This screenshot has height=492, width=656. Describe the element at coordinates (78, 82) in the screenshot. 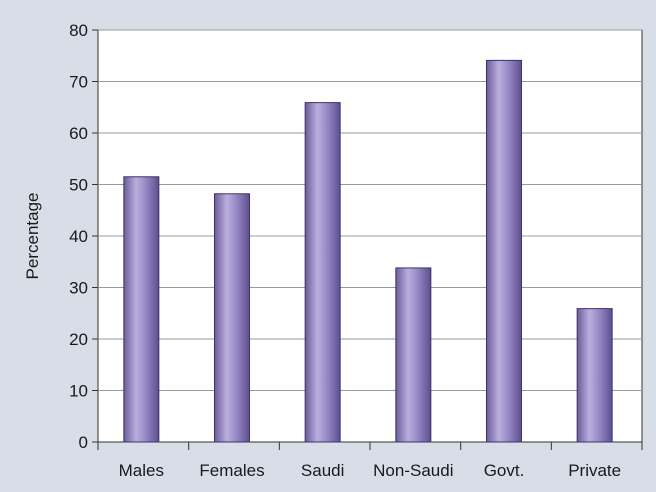

I see `y-tick-label: 70` at that location.